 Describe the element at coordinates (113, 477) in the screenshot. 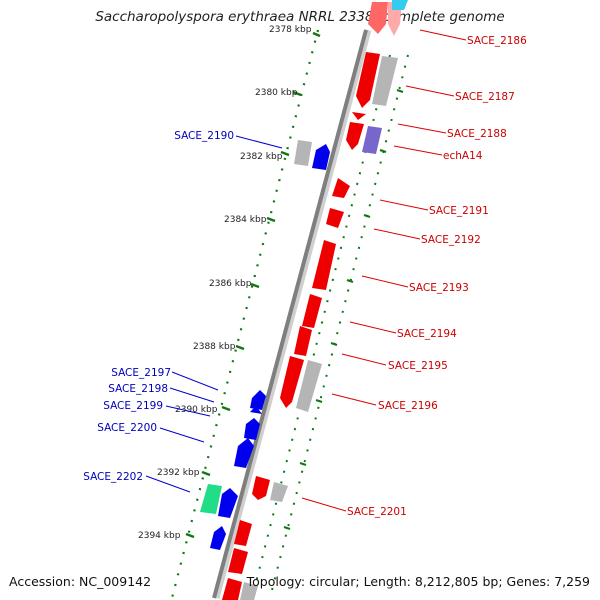

I see `label-sace2202: SACE_2202` at that location.